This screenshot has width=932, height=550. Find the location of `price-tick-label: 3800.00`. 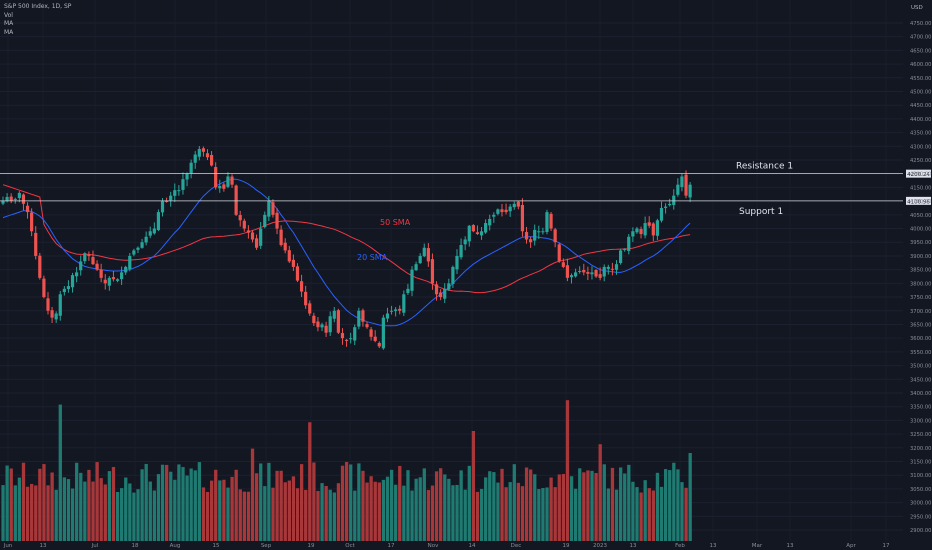

price-tick-label: 3800.00 is located at coordinates (920, 284).